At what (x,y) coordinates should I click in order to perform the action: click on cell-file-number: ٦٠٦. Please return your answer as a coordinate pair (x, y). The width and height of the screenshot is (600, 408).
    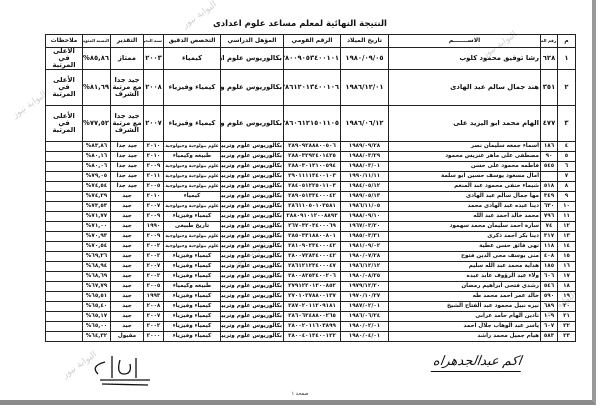
    Looking at the image, I should click on (549, 277).